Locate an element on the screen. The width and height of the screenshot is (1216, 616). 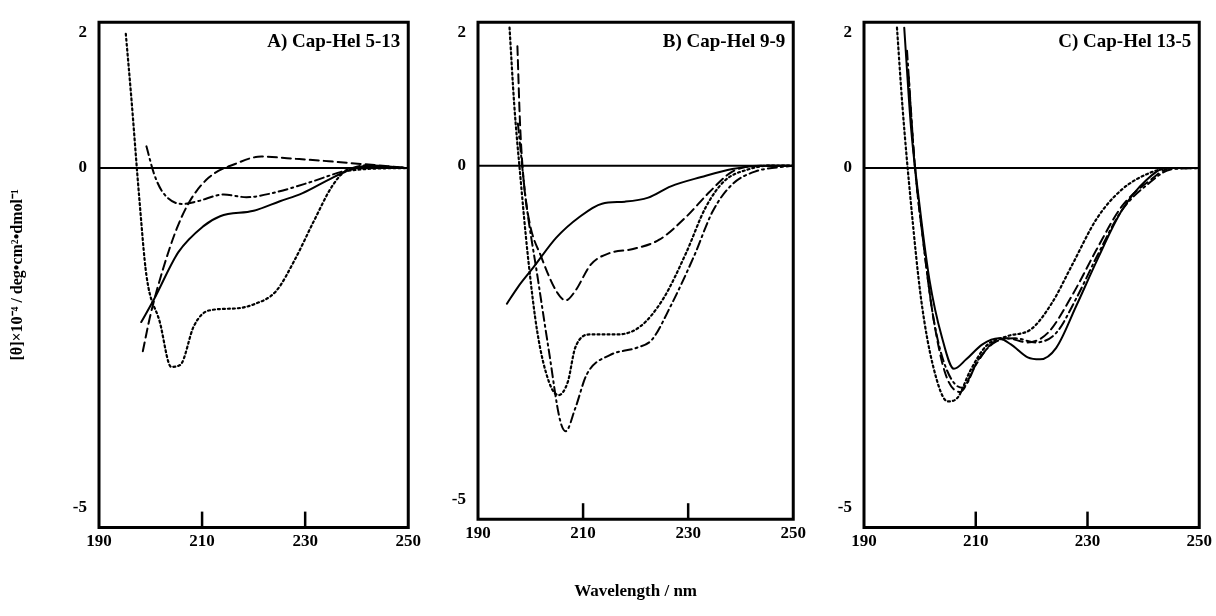
chart-title: C) Cap-Hel 13-5 is located at coordinates (1125, 40).